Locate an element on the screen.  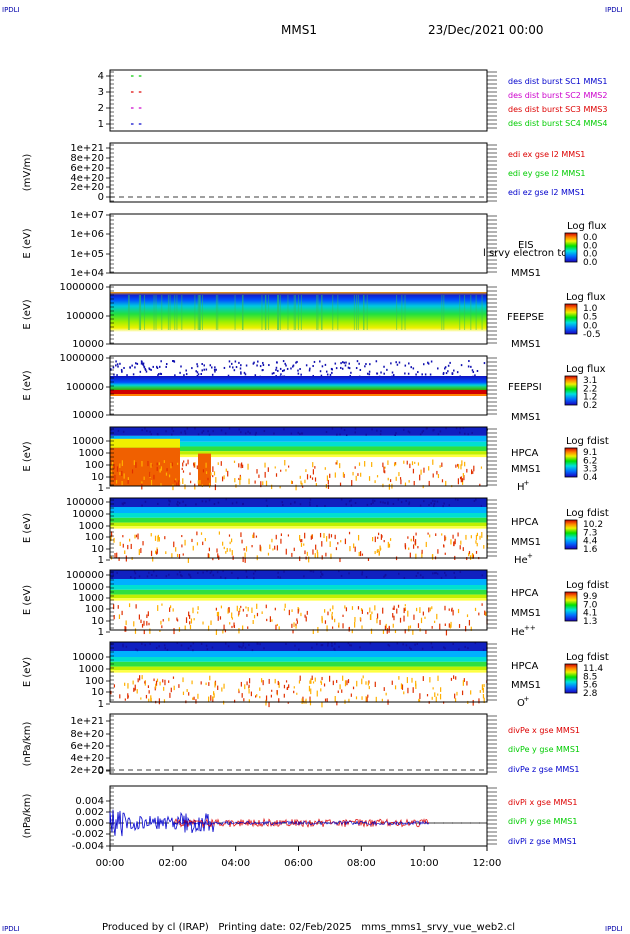
x-tick-label: 06:00 is located at coordinates (298, 863).